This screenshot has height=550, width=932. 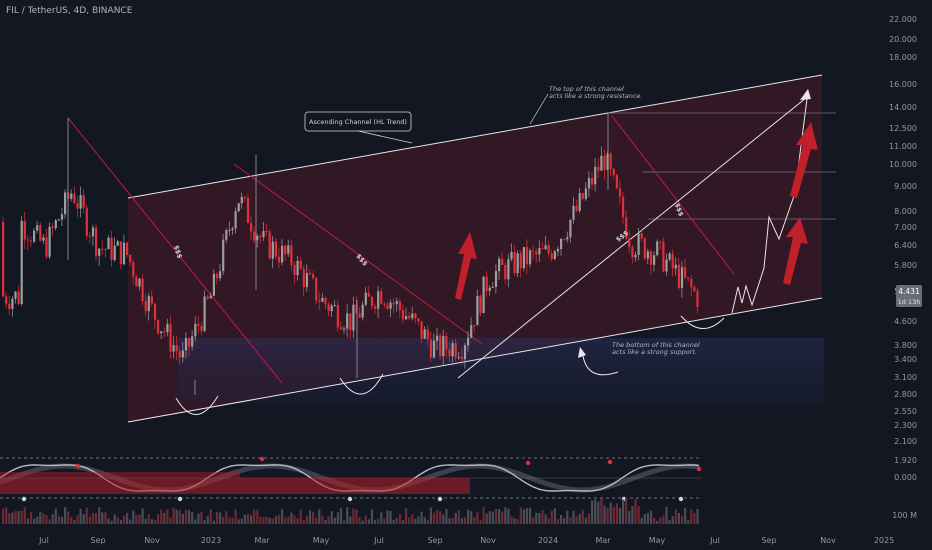 I want to click on time-tick-label: Jul, so click(x=378, y=540).